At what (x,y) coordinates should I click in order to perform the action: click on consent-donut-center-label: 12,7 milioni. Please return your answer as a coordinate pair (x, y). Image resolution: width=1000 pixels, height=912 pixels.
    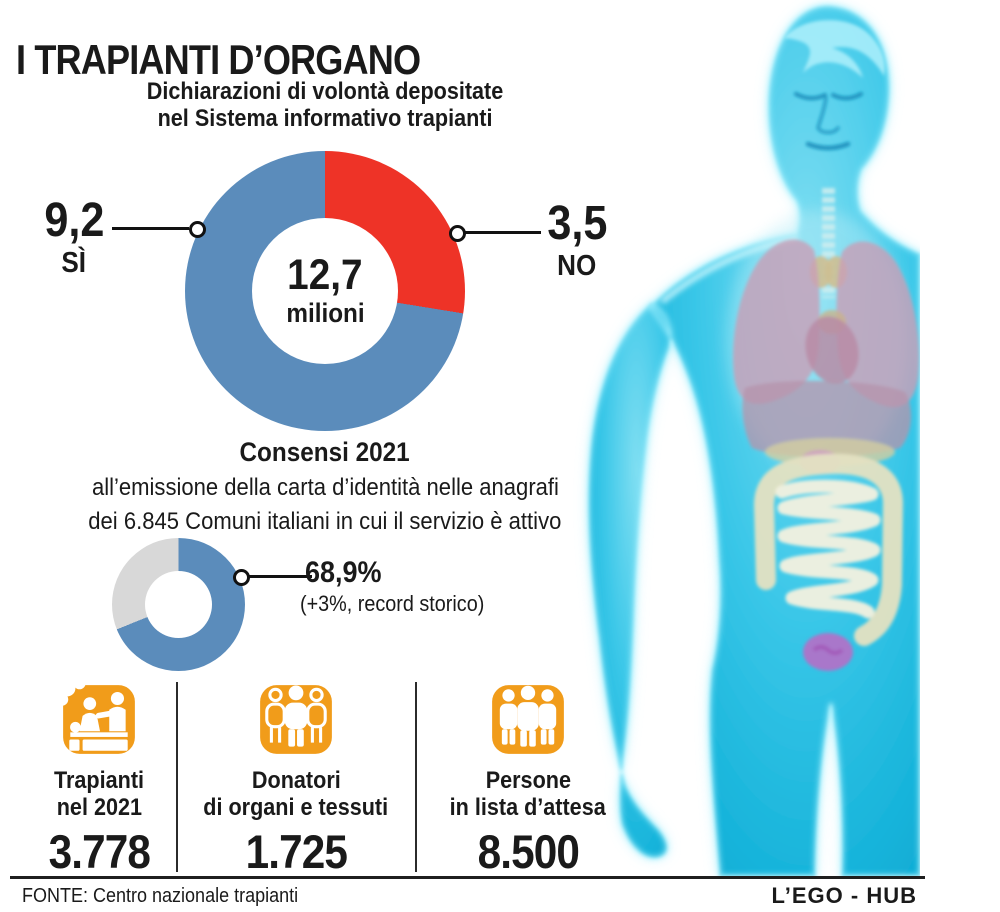
    Looking at the image, I should click on (325, 290).